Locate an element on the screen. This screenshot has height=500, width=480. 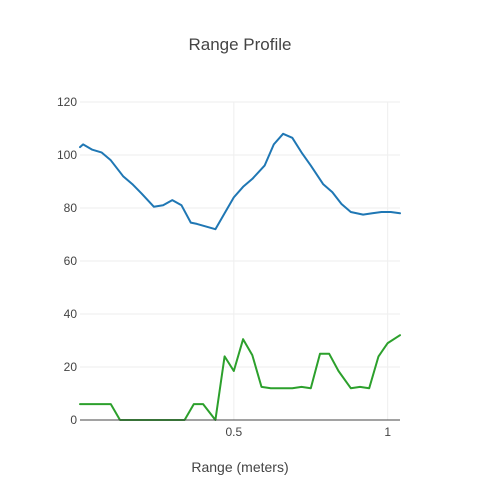
y-tick-label: 40 is located at coordinates (71, 314).